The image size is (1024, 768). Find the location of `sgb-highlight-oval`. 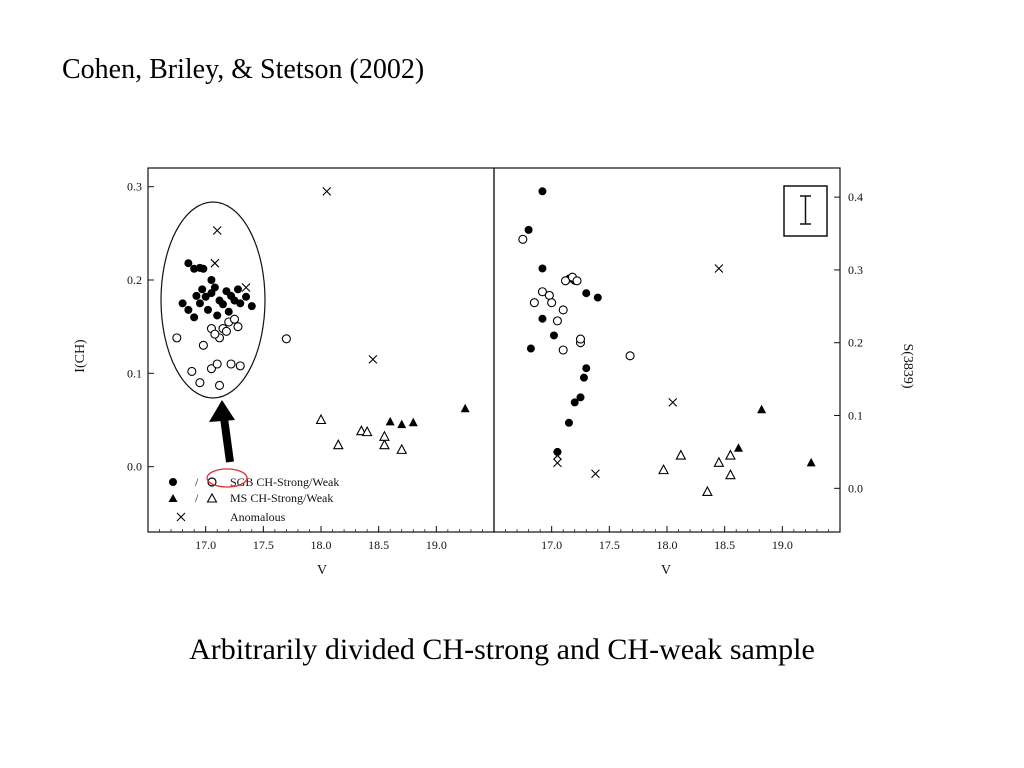

sgb-highlight-oval is located at coordinates (227, 478).